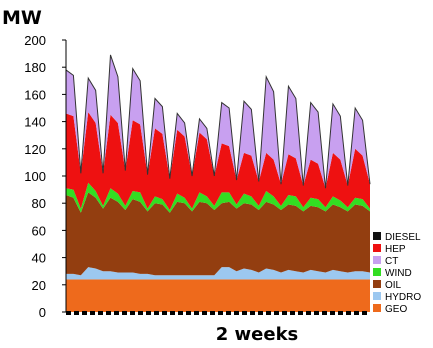  Describe the element at coordinates (218, 197) in the screenshot. I see `area-wind` at that location.